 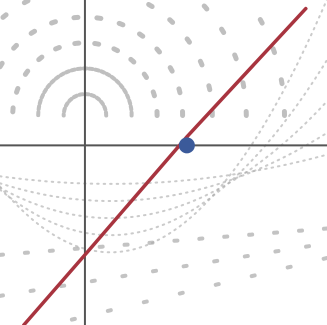 I want to click on background-dot-row, so click(x=163, y=241).